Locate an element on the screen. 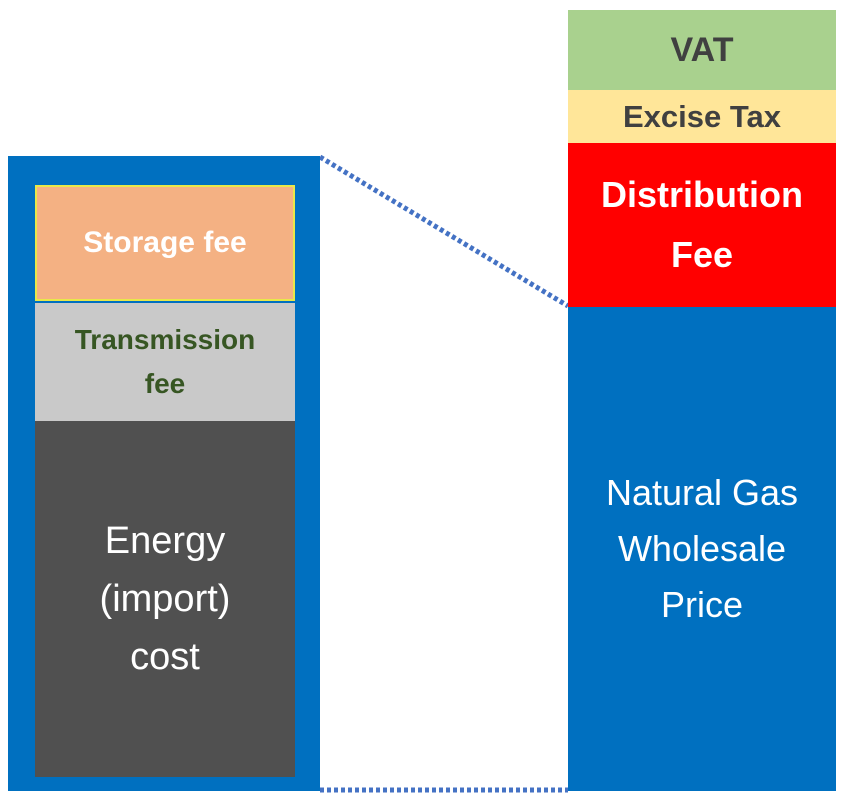 The height and width of the screenshot is (793, 856). label: Wholesale is located at coordinates (702, 548).